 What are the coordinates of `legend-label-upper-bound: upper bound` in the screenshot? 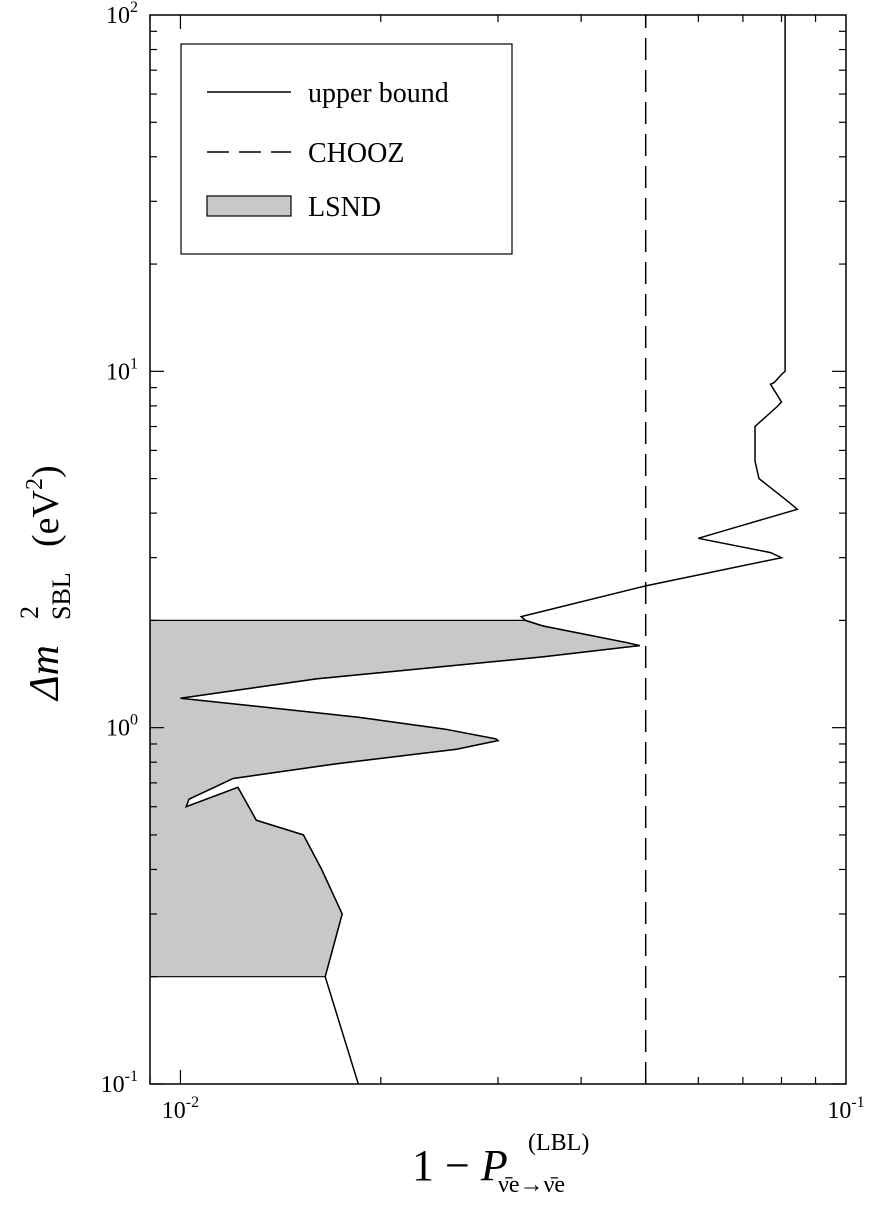 It's located at (378, 93).